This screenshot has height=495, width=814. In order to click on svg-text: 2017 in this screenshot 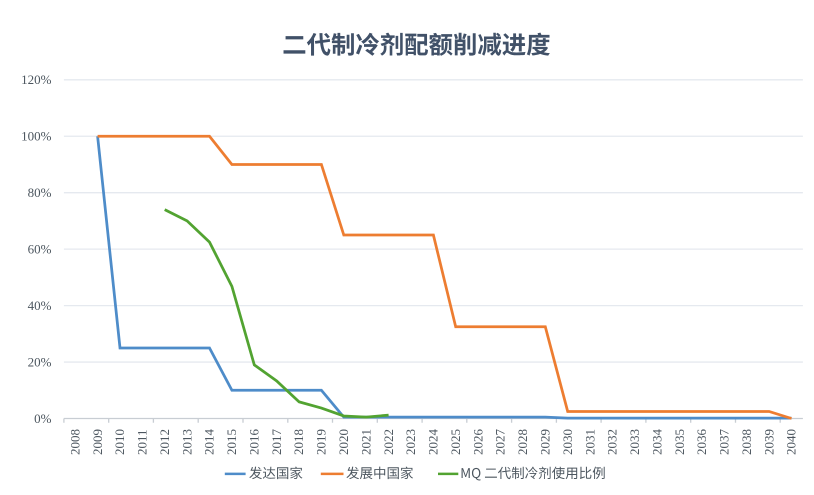, I will do `click(276, 442)`.